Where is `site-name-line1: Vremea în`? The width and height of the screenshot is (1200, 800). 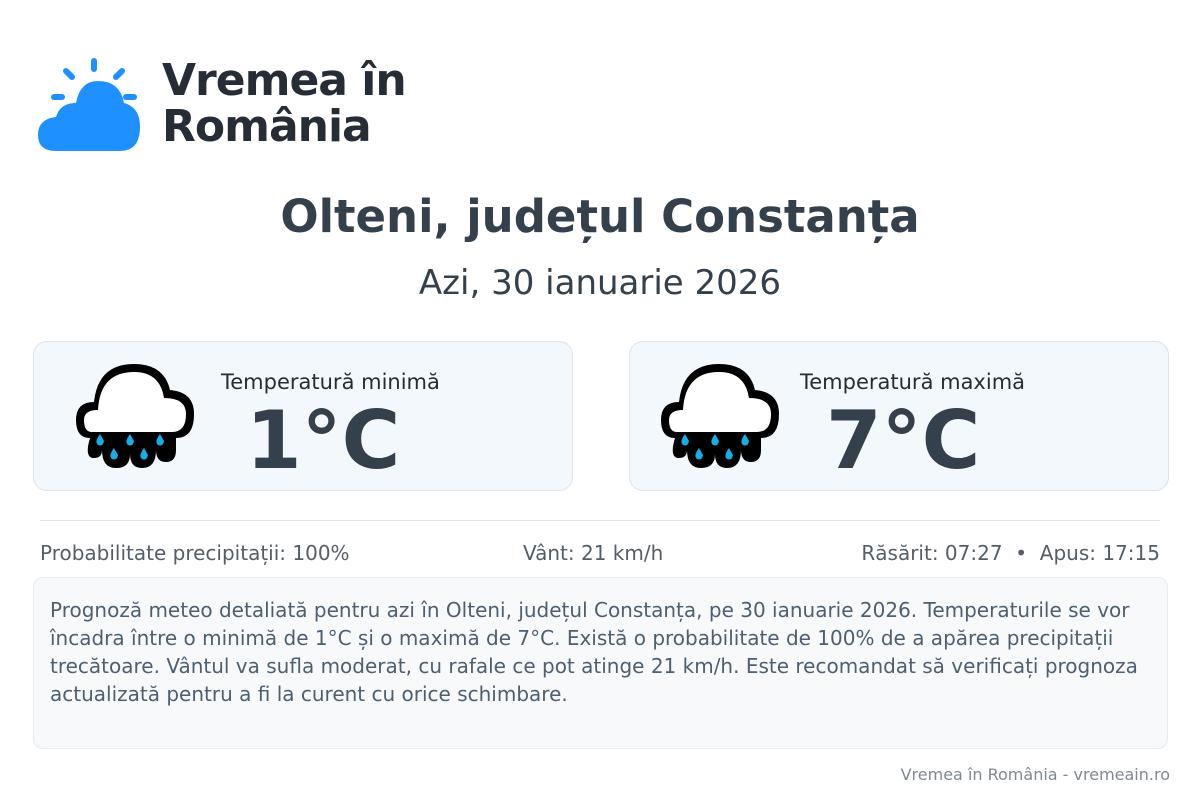
site-name-line1: Vremea în is located at coordinates (284, 80).